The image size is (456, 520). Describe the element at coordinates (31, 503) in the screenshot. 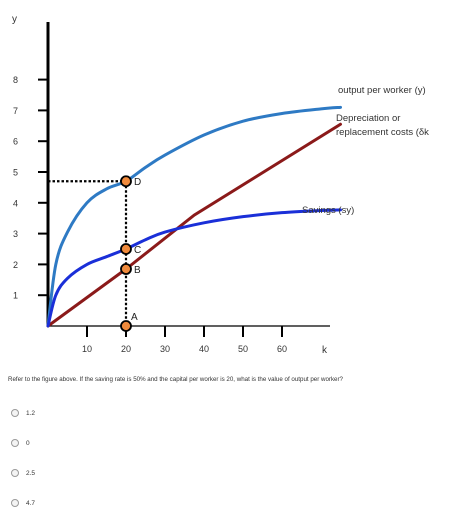

I see `answer-option-label: 4.7` at that location.